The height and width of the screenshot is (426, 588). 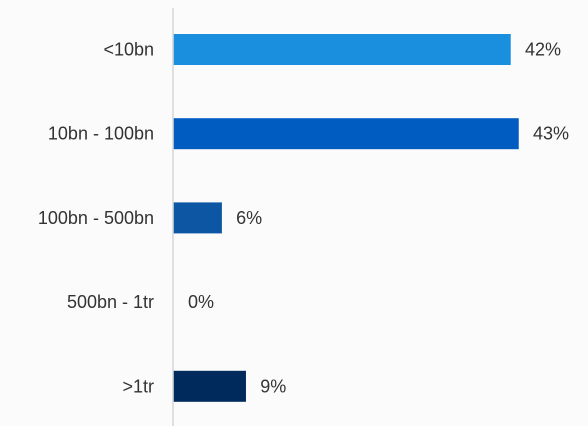 I want to click on category-label: >1tr, so click(x=138, y=386).